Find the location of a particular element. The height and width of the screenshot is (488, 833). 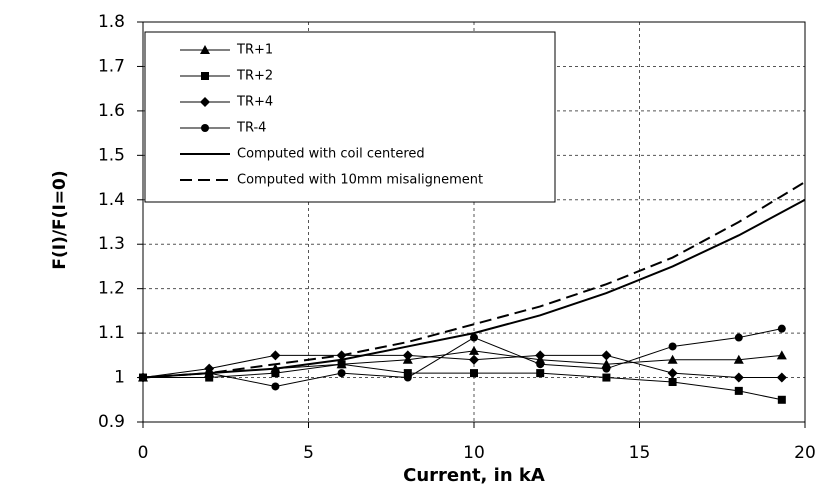

legend-label: TR+2 is located at coordinates (254, 76).